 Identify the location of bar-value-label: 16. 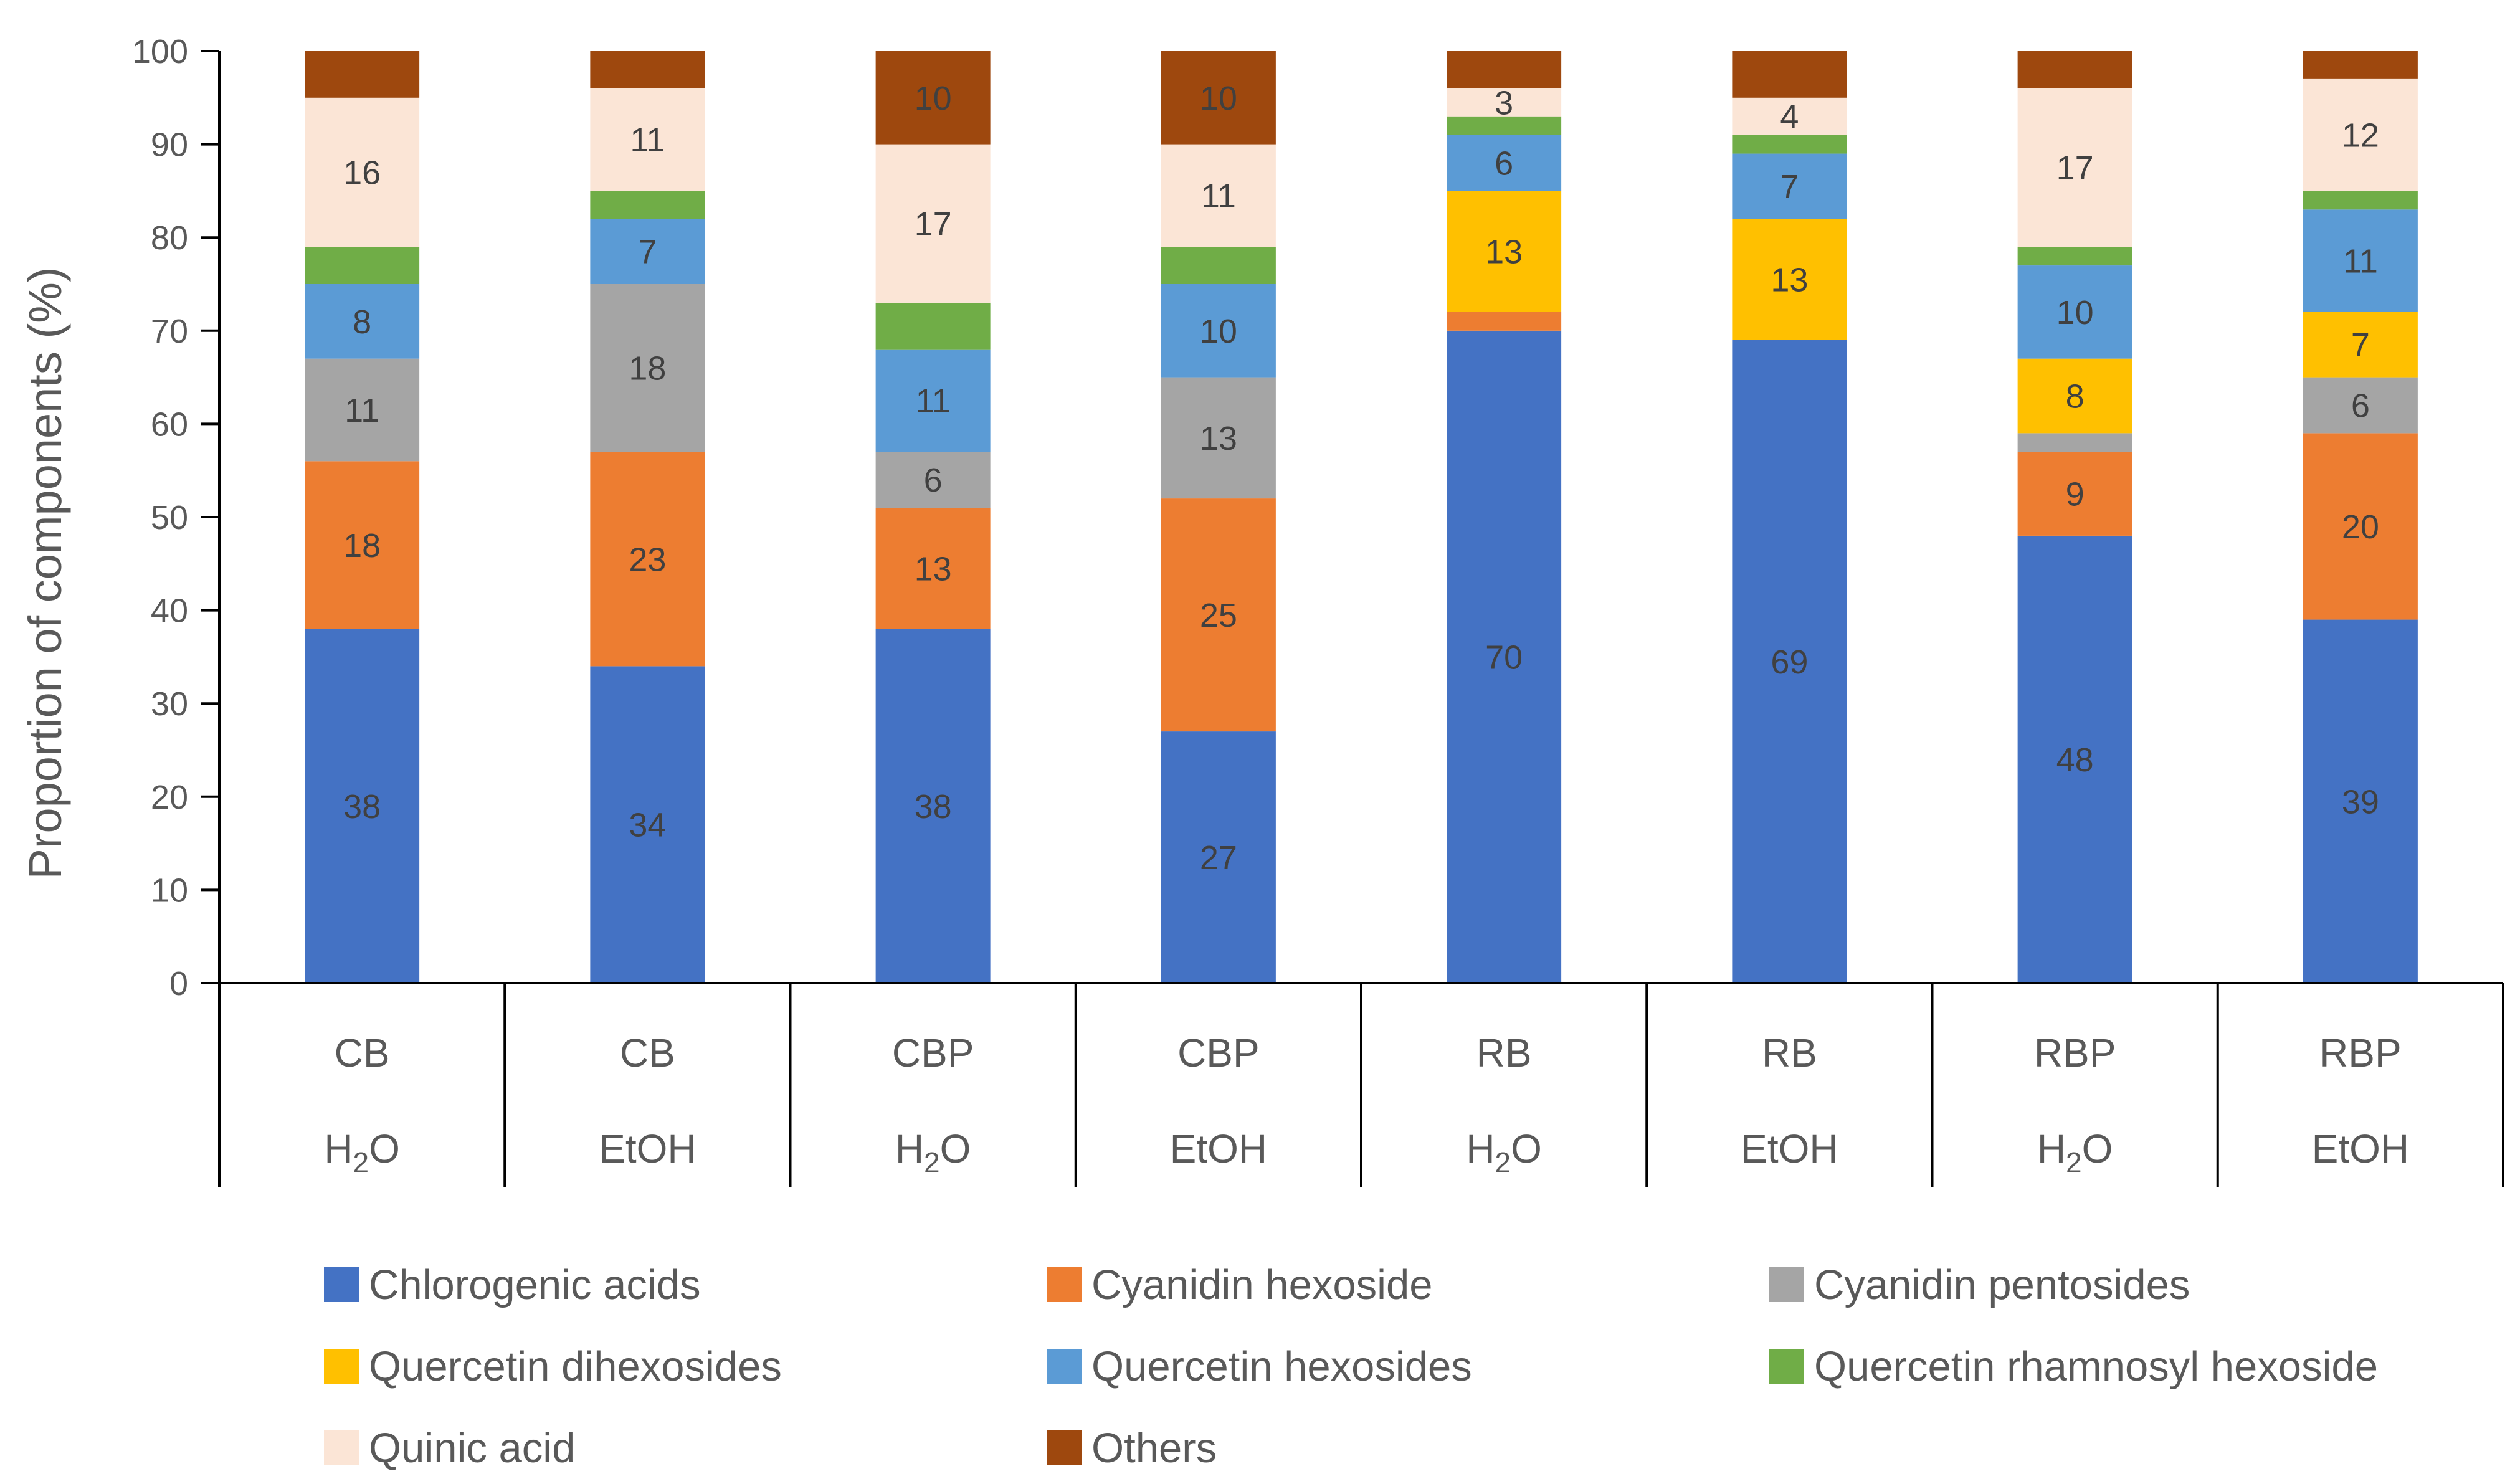
(362, 172).